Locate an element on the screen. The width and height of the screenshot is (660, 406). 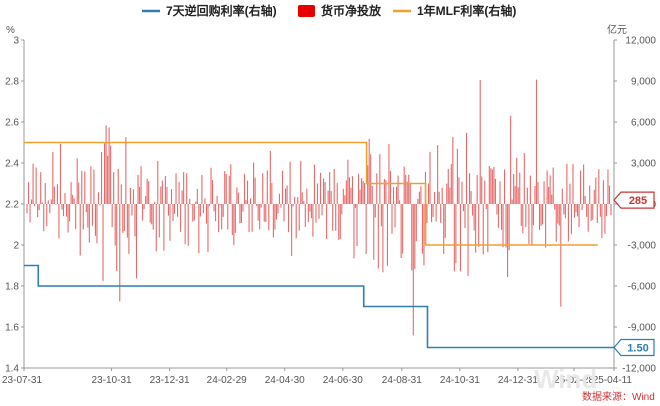
x-tick-label: 23-10-31 is located at coordinates (112, 380).